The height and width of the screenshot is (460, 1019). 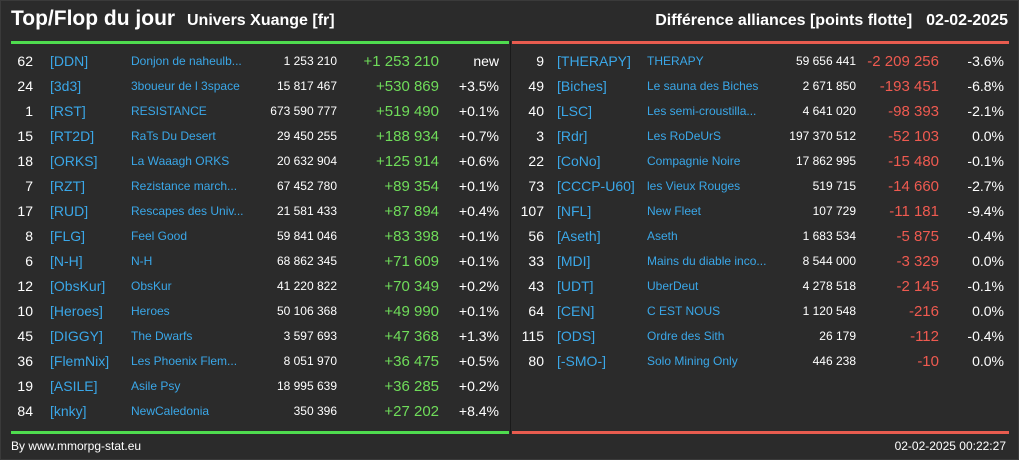 What do you see at coordinates (673, 286) in the screenshot?
I see `alliance-name-link: UberDeut` at bounding box center [673, 286].